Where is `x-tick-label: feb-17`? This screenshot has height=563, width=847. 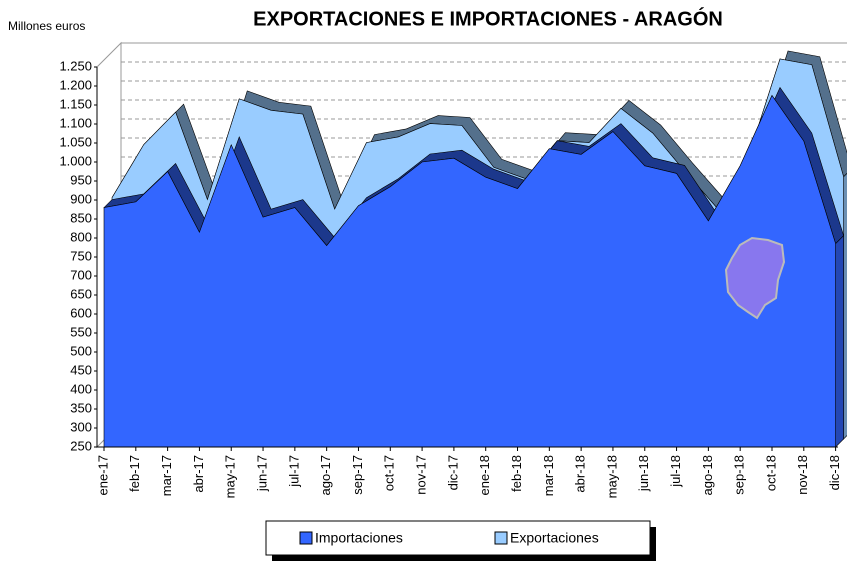
x-tick-label: feb-17 is located at coordinates (134, 473).